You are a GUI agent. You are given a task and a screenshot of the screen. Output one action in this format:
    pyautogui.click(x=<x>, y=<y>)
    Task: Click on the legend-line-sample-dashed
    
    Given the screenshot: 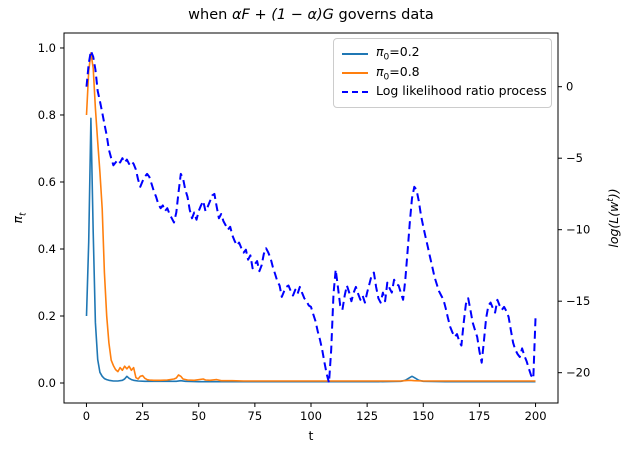 What is the action you would take?
    pyautogui.click(x=355, y=92)
    